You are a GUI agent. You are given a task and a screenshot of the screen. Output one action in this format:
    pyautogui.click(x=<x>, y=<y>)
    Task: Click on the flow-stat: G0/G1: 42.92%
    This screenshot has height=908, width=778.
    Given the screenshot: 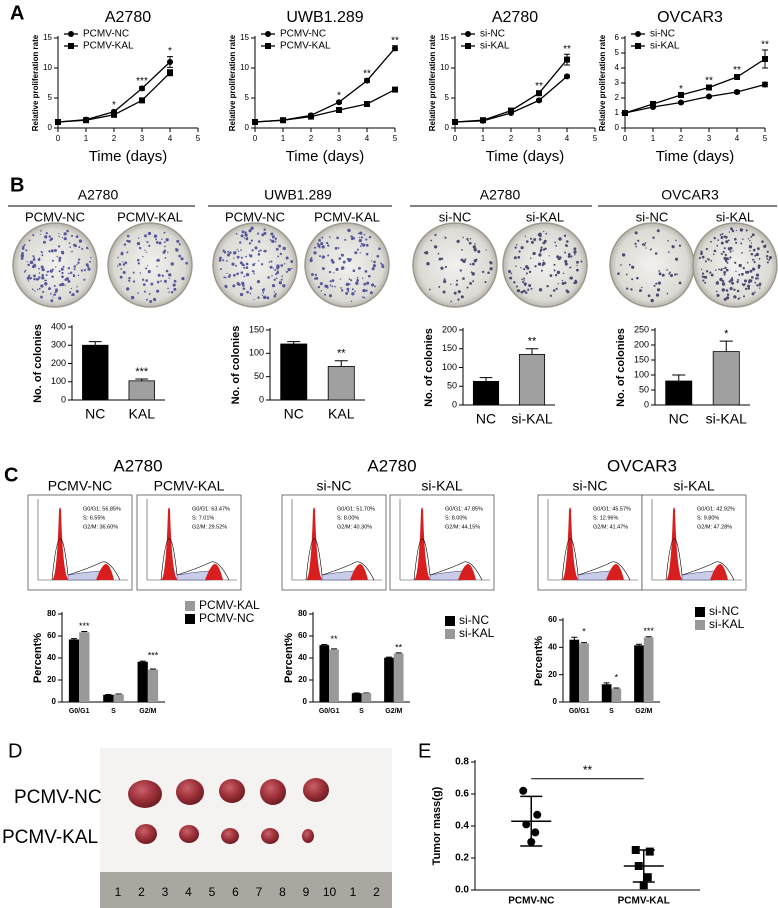 What is the action you would take?
    pyautogui.click(x=716, y=509)
    